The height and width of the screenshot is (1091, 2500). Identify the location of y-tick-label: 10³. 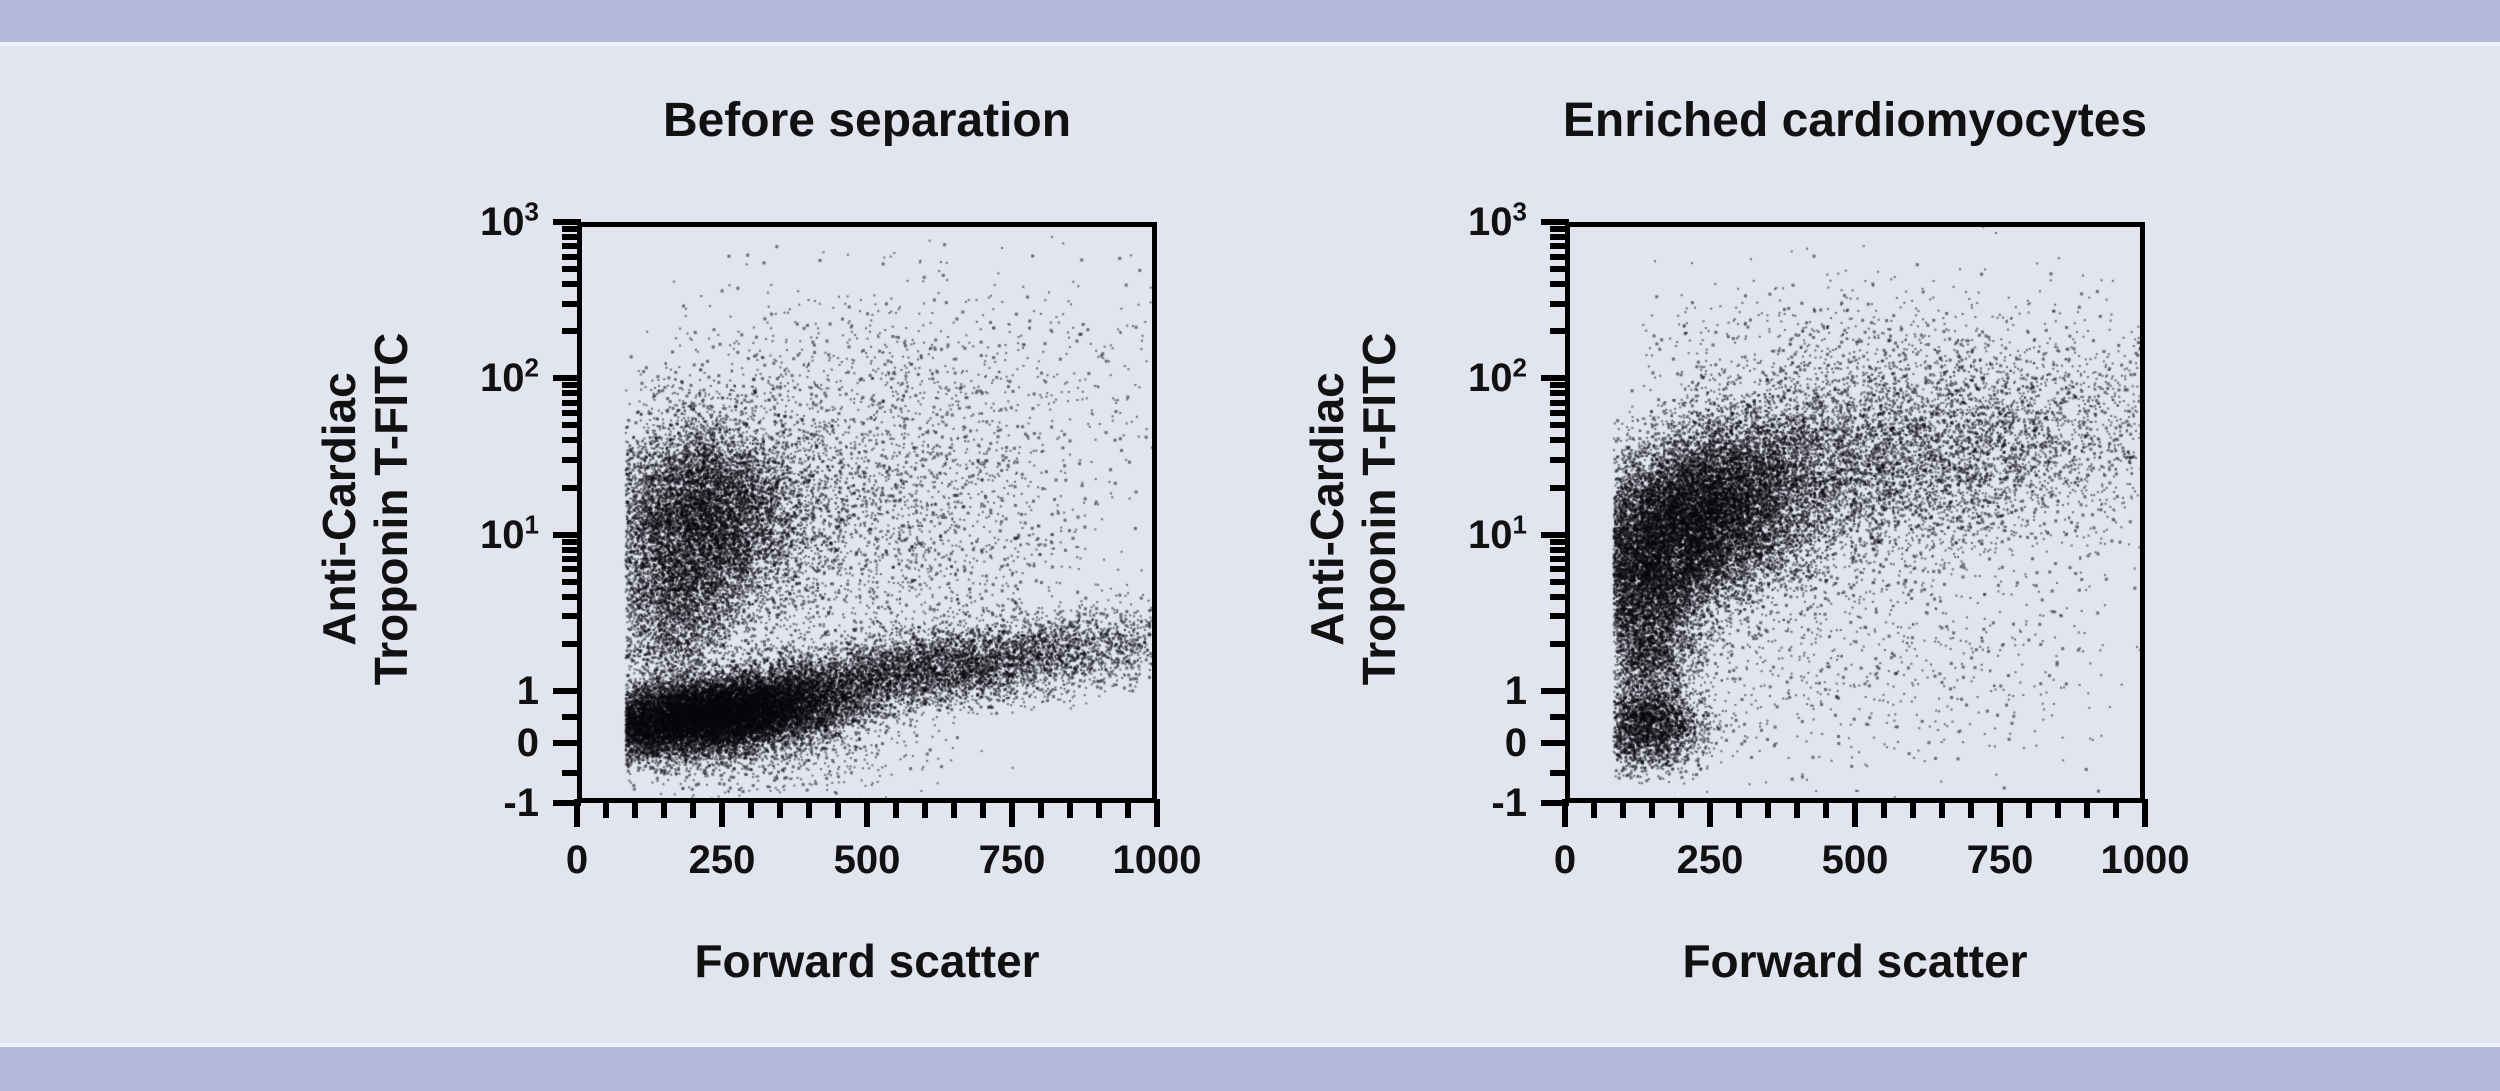
(1497, 220).